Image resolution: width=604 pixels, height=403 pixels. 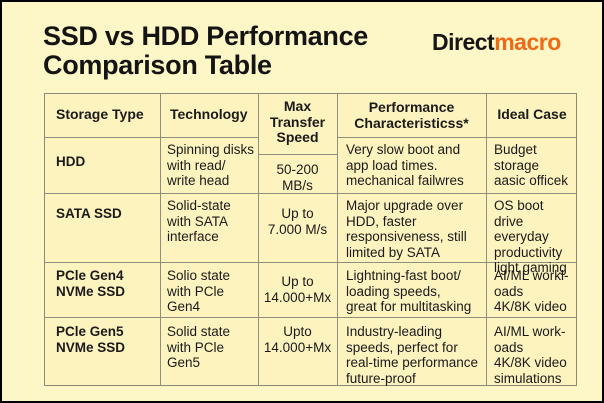 What do you see at coordinates (297, 106) in the screenshot?
I see `header-line: Max` at bounding box center [297, 106].